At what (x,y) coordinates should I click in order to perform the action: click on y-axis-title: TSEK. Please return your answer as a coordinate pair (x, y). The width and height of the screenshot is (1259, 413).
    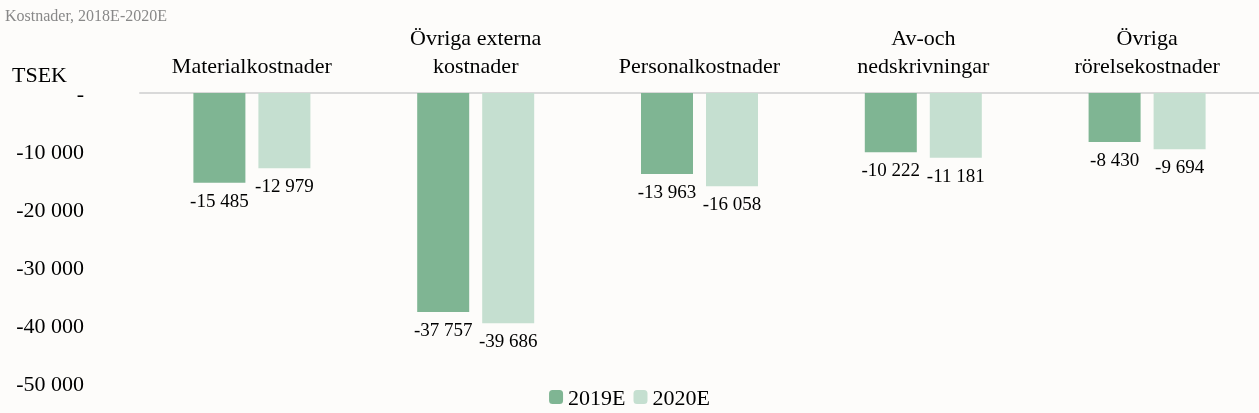
    Looking at the image, I should click on (40, 74).